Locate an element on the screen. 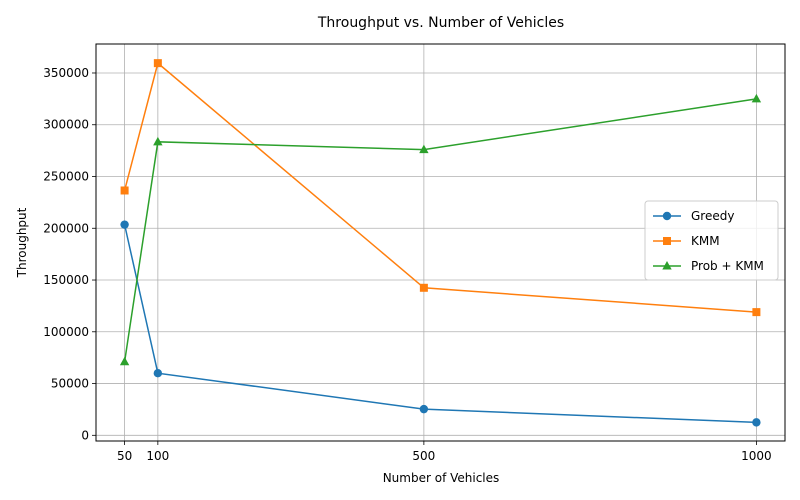  y-tick-label: 200000 is located at coordinates (66, 228).